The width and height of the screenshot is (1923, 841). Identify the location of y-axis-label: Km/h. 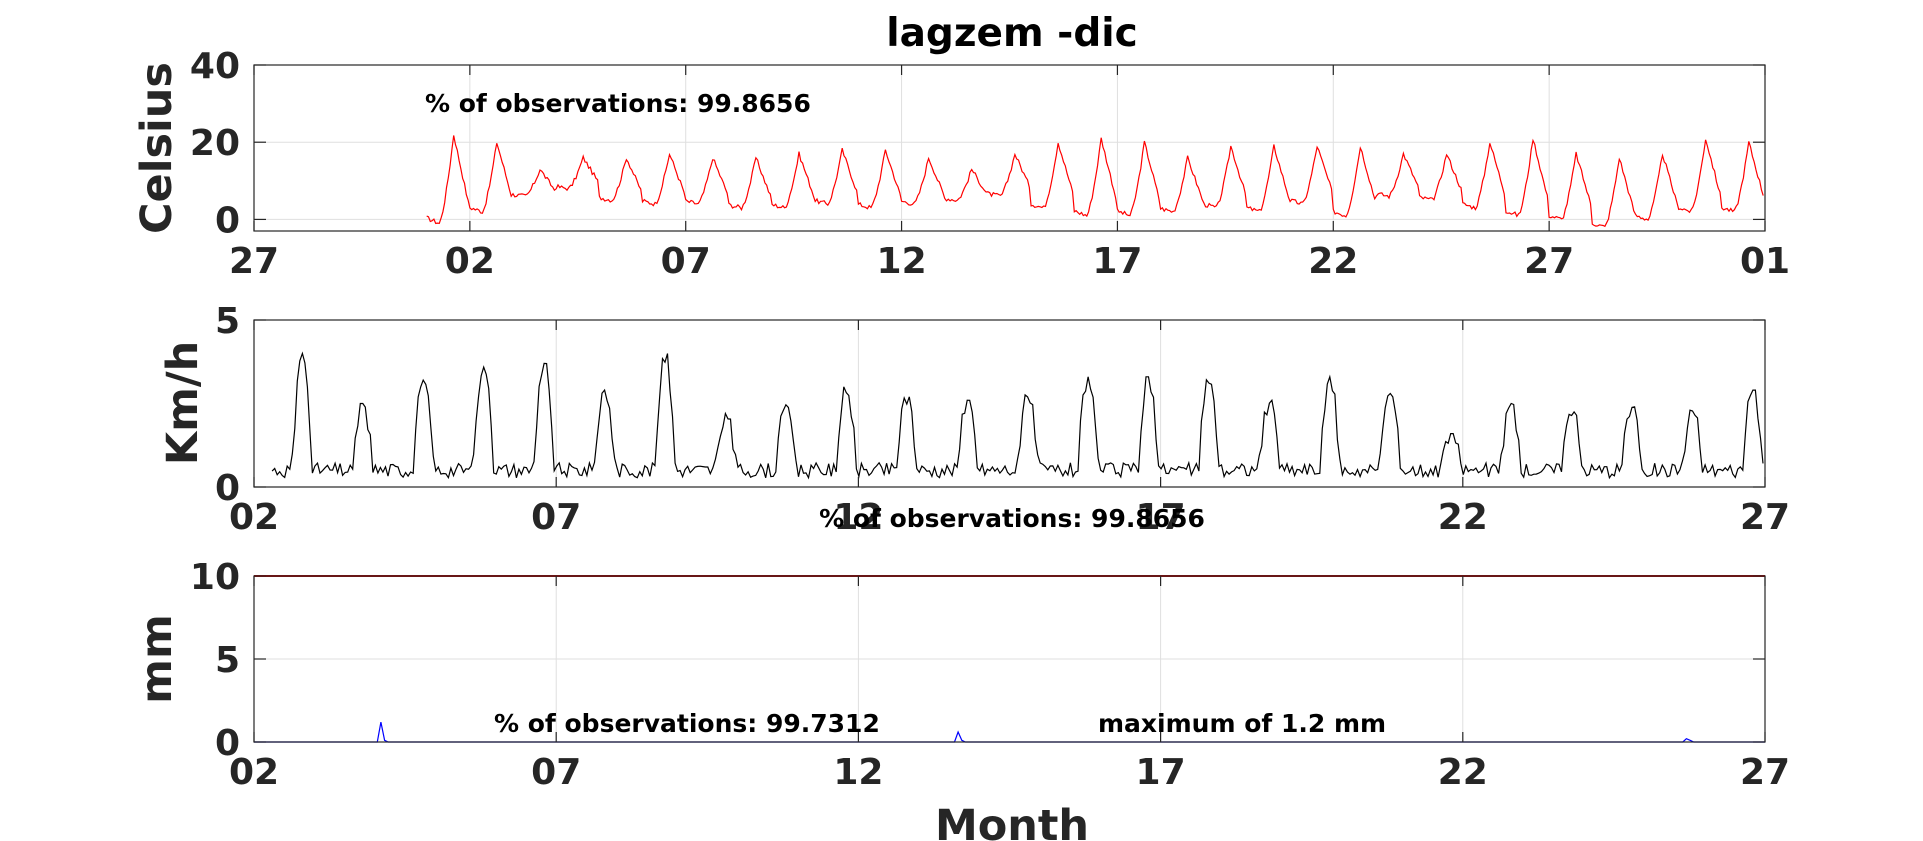
(183, 403).